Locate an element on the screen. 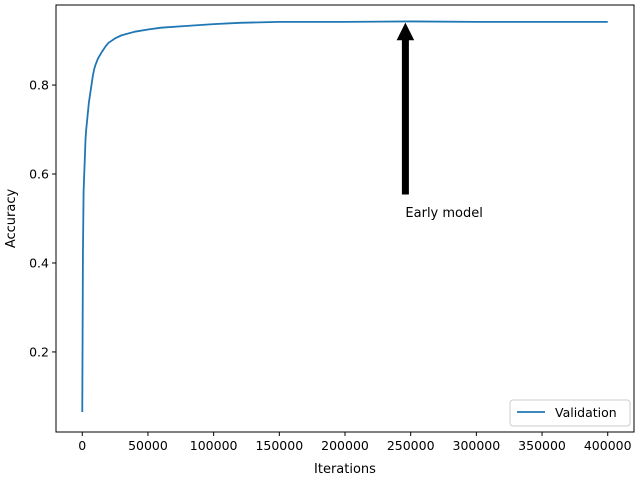 The width and height of the screenshot is (640, 480). x-tick-label: 300000 is located at coordinates (477, 445).